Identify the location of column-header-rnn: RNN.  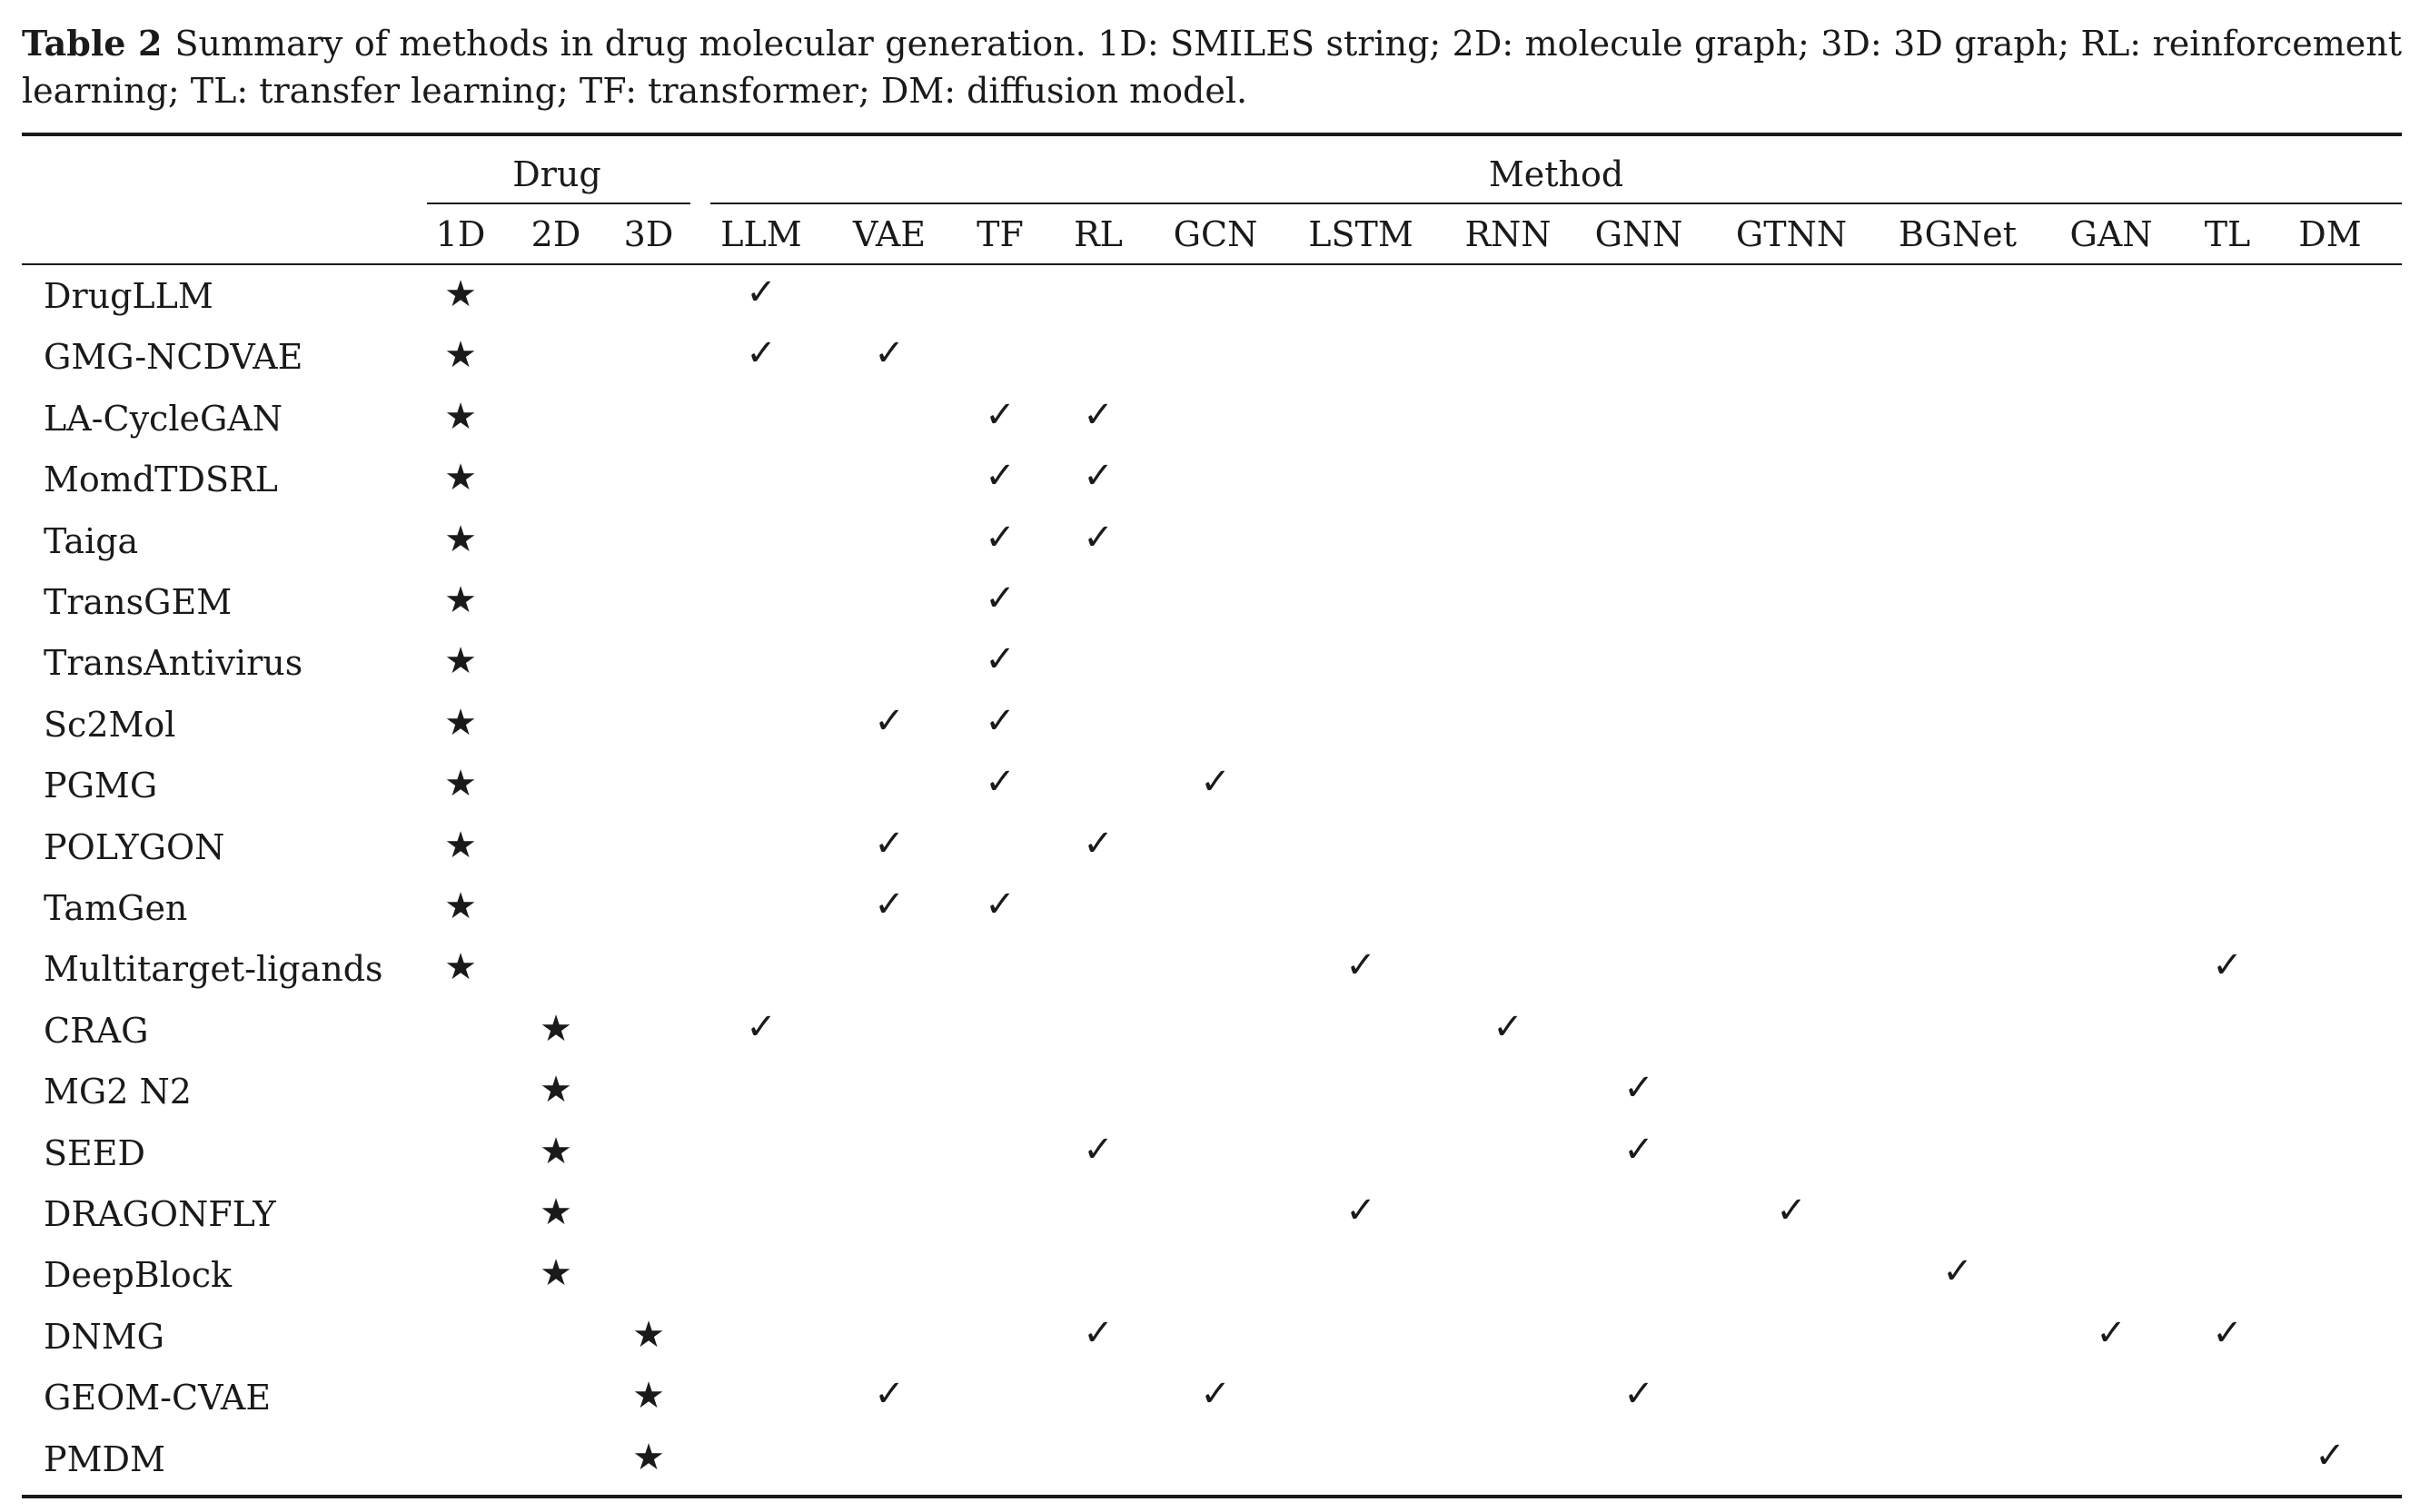
(1508, 234).